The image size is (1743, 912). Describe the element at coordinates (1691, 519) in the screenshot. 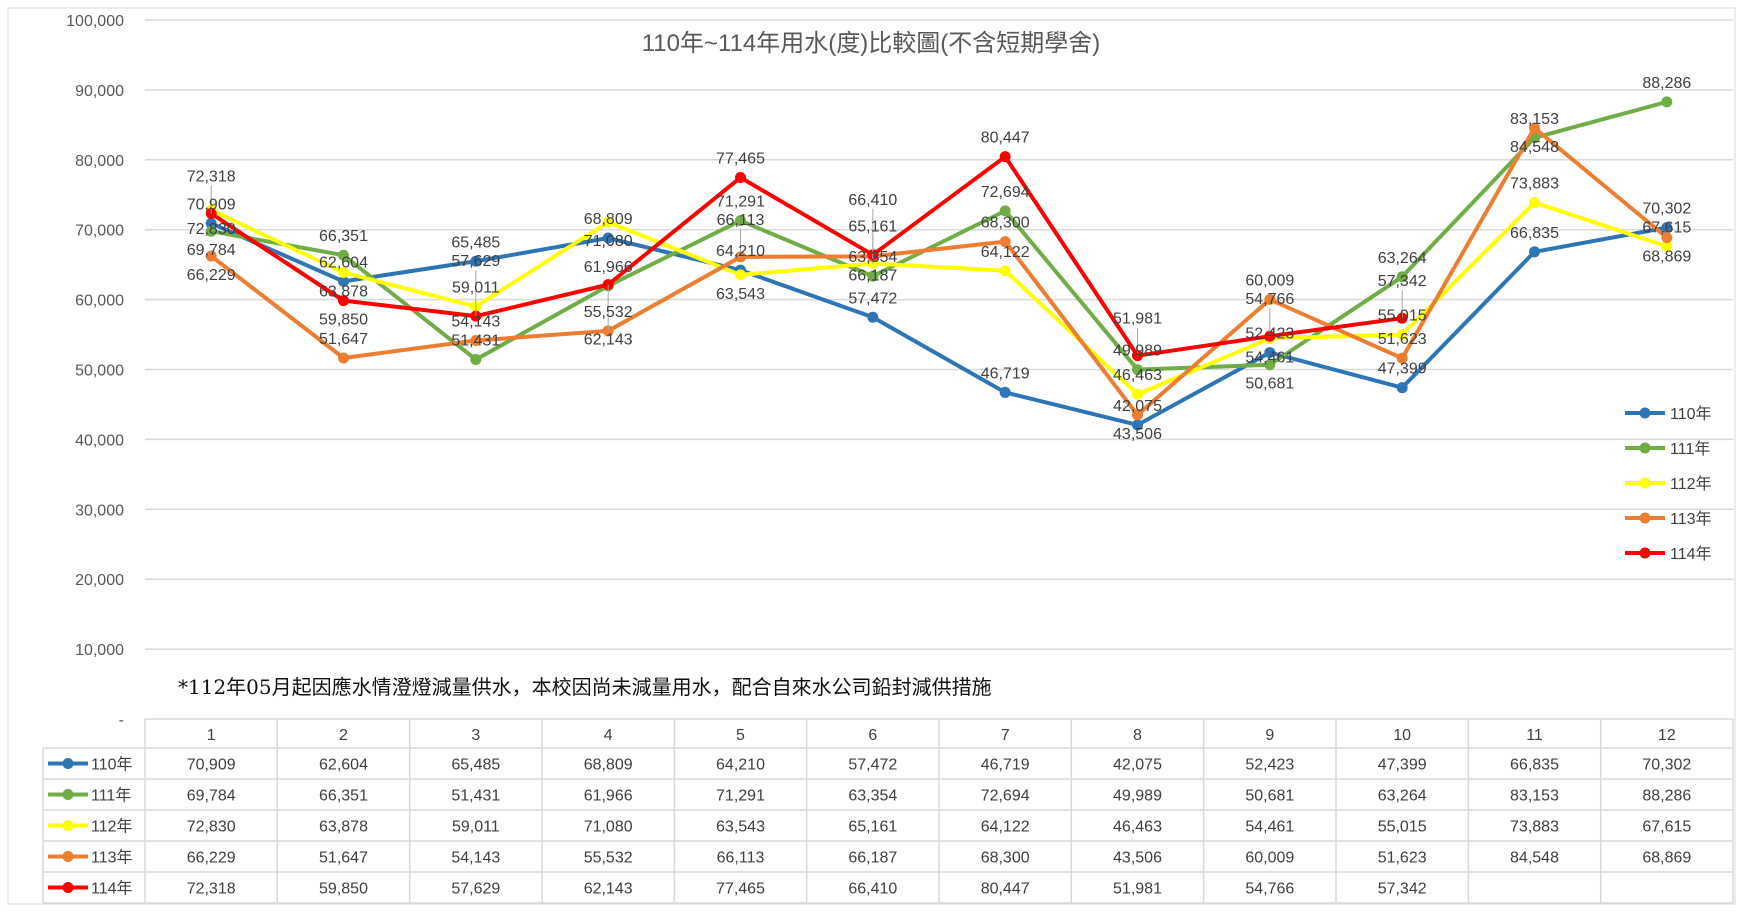

I see `legend-label: 113年` at that location.